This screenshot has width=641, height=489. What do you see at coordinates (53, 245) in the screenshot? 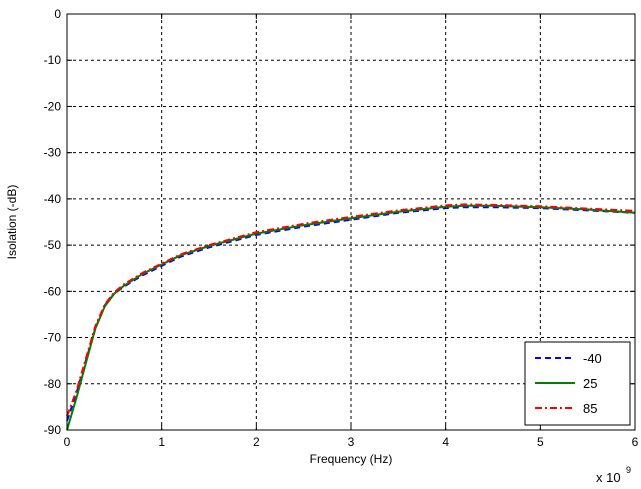
I see `y-tick-label: -50` at bounding box center [53, 245].